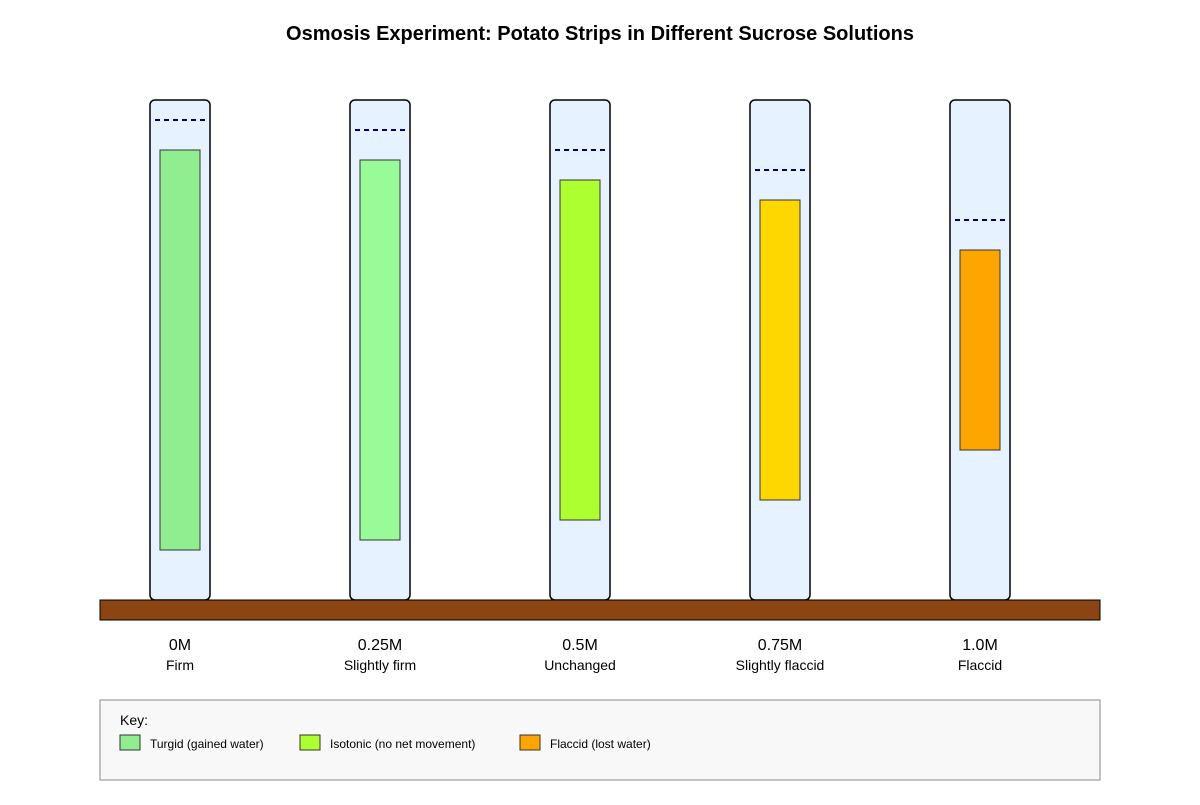  I want to click on concentration-label: 1.0M, so click(980, 645).